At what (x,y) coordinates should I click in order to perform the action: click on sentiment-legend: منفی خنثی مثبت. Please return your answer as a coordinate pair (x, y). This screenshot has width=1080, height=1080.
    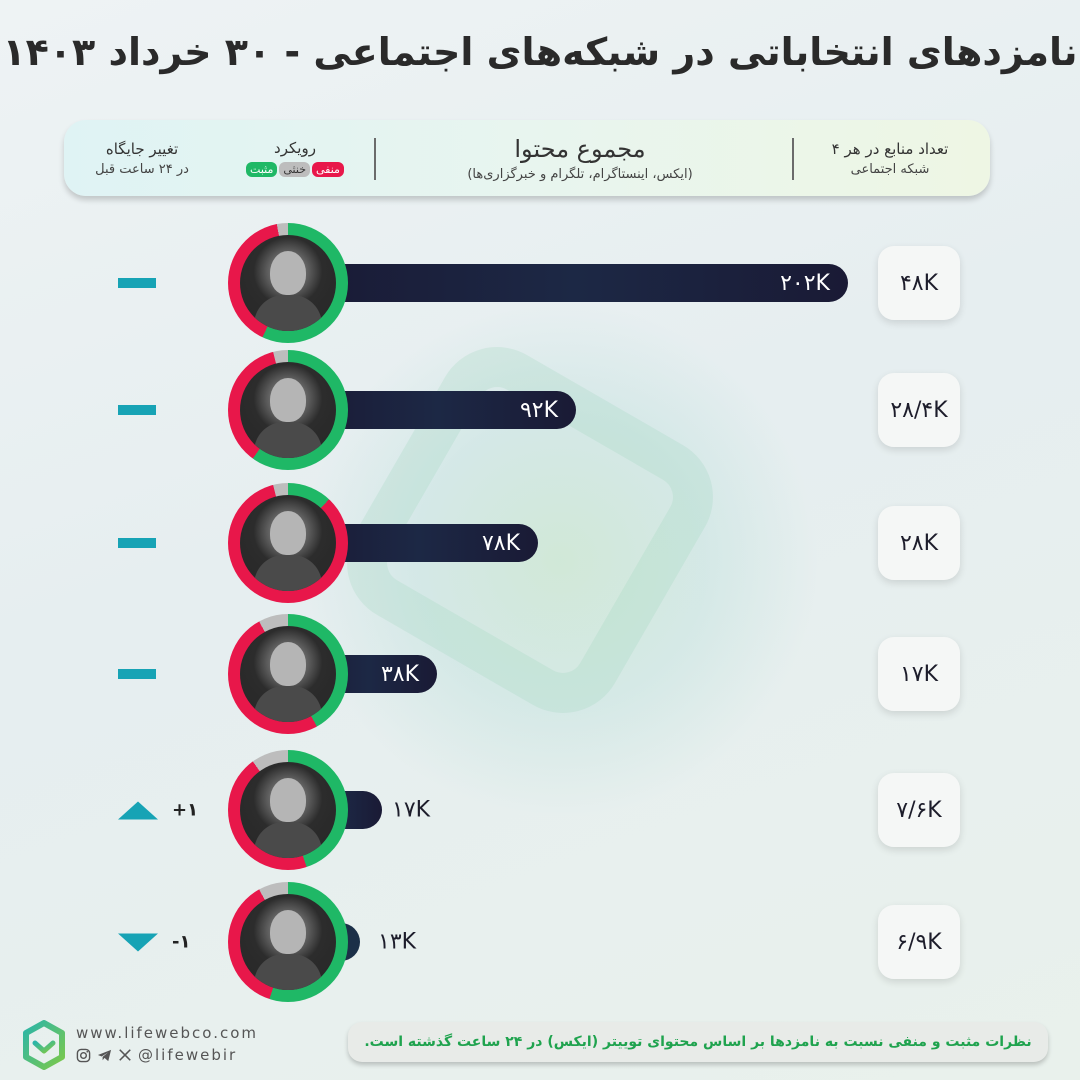
    Looking at the image, I should click on (295, 169).